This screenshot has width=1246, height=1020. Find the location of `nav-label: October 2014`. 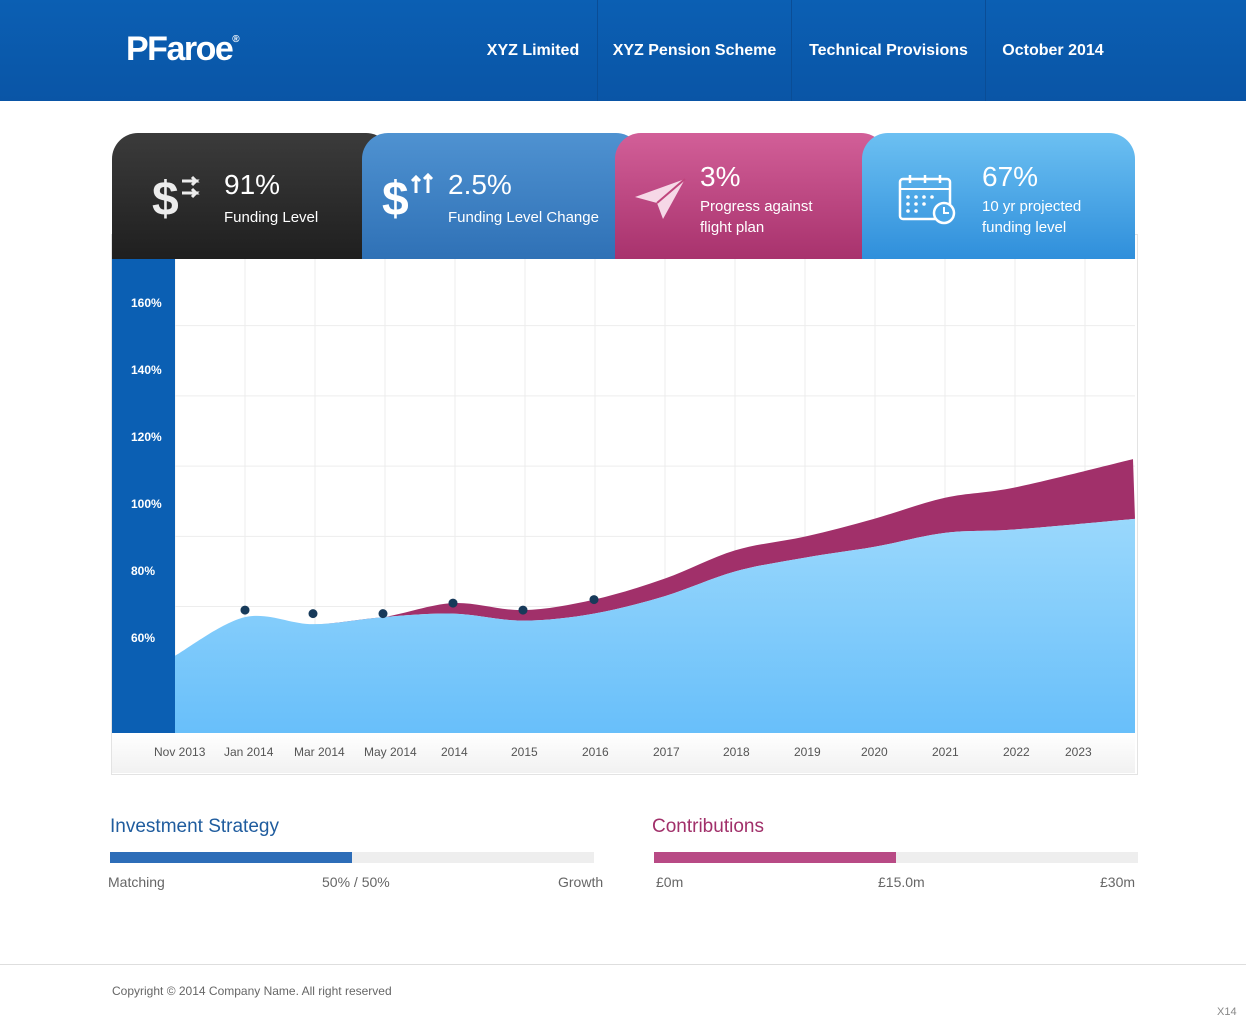

nav-label: October 2014 is located at coordinates (1053, 50).